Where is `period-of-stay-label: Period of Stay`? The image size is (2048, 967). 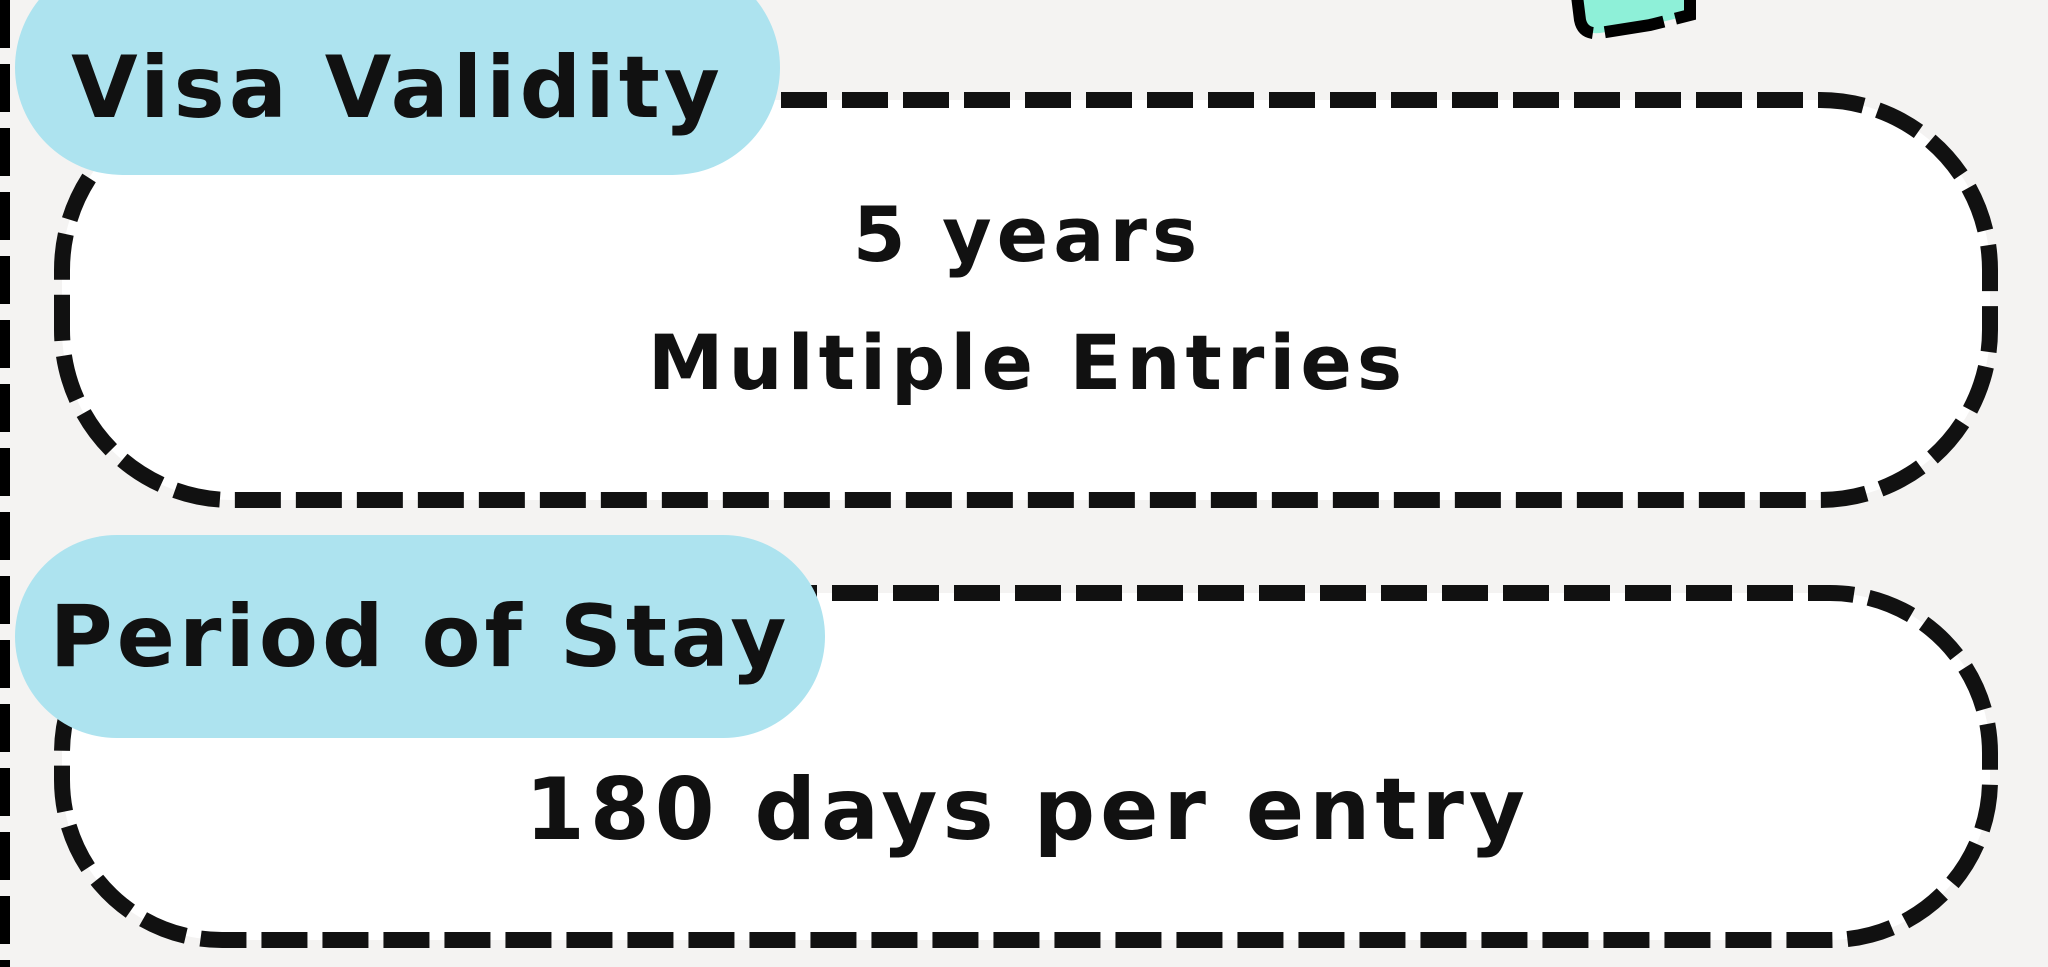 period-of-stay-label: Period of Stay is located at coordinates (420, 636).